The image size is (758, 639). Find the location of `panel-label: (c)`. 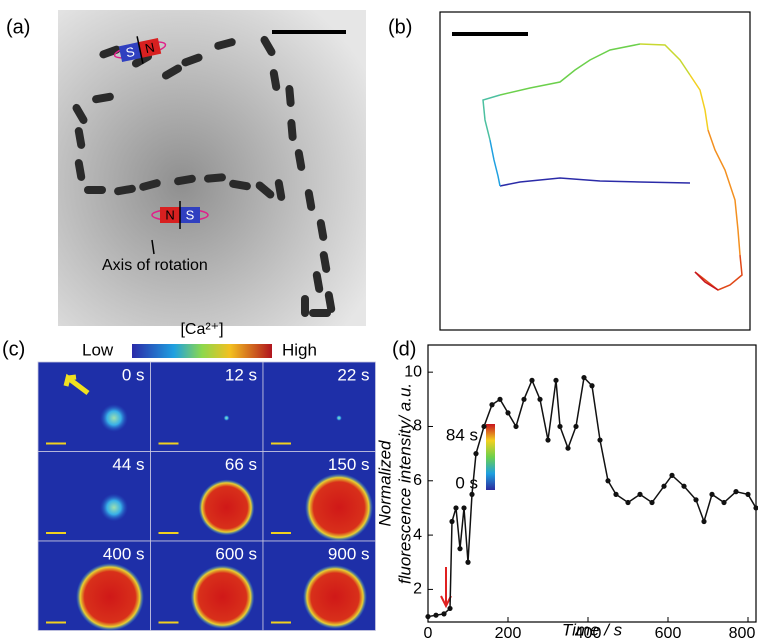

panel-label: (c) is located at coordinates (13, 349).